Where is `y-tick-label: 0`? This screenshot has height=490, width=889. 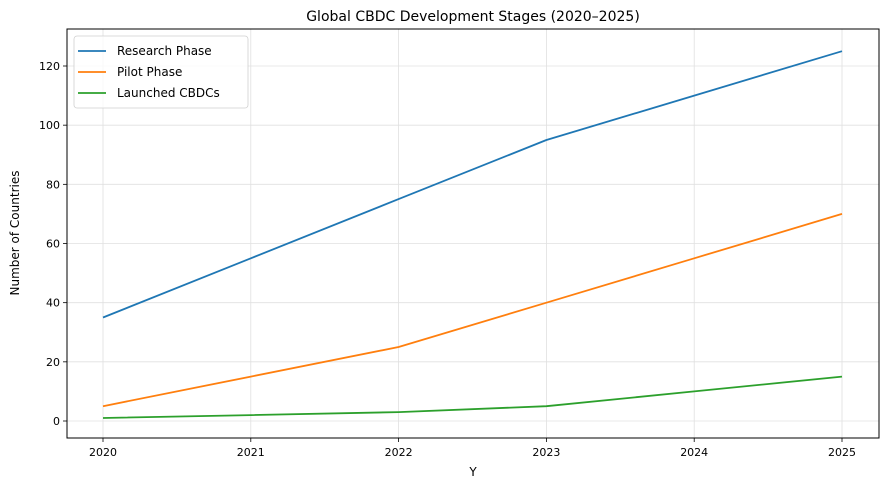 y-tick-label: 0 is located at coordinates (56, 421).